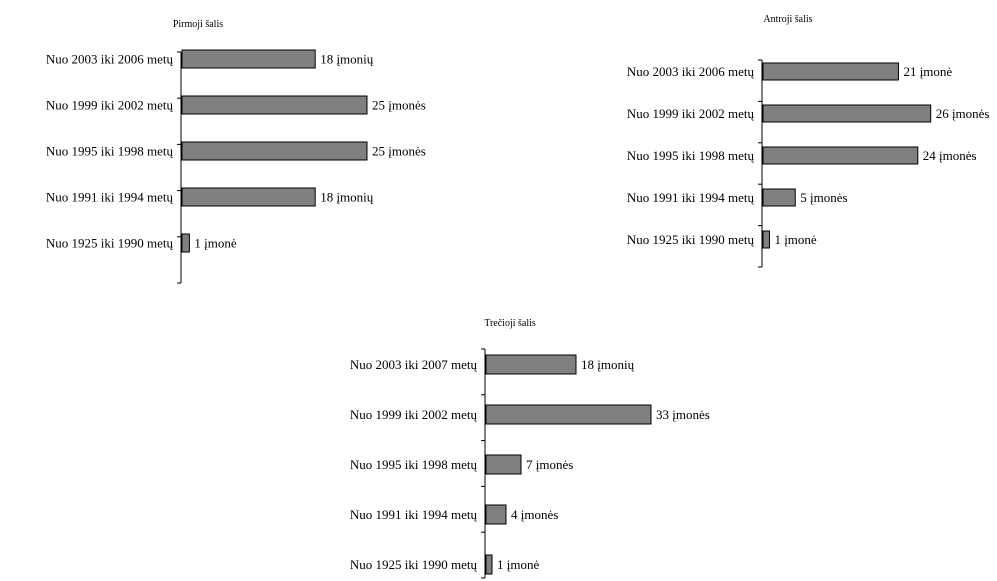 This screenshot has height=581, width=997. Describe the element at coordinates (414, 364) in the screenshot. I see `chart-3-category-label: Nuo 2003 iki 2007 metų` at that location.